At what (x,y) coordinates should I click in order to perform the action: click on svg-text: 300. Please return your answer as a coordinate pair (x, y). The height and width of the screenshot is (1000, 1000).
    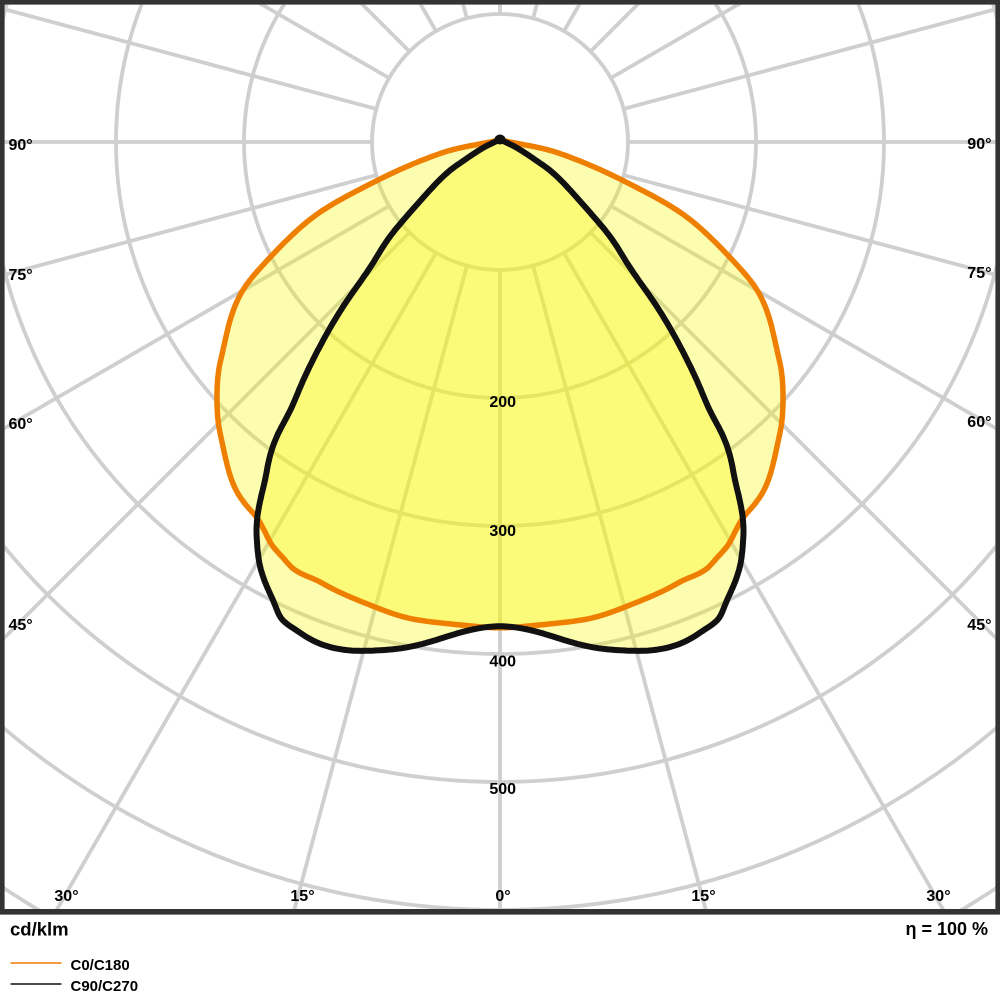
    Looking at the image, I should click on (502, 531).